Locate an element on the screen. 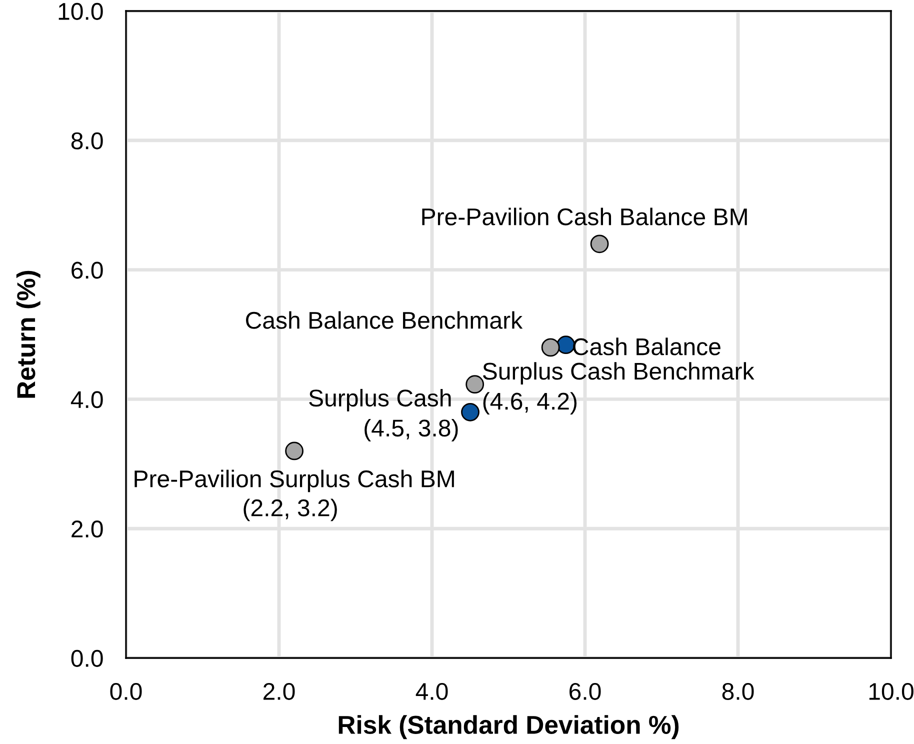 The width and height of the screenshot is (914, 744). series-label: Surplus Cash is located at coordinates (380, 400).